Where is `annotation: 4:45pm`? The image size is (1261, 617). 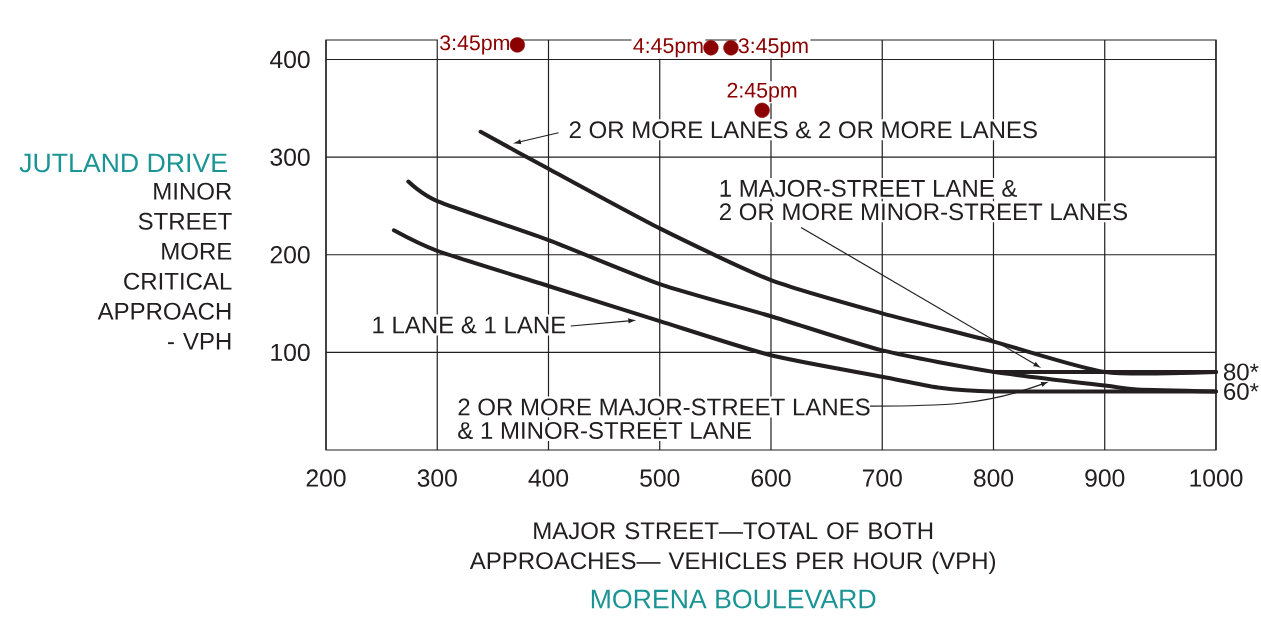 annotation: 4:45pm is located at coordinates (668, 48).